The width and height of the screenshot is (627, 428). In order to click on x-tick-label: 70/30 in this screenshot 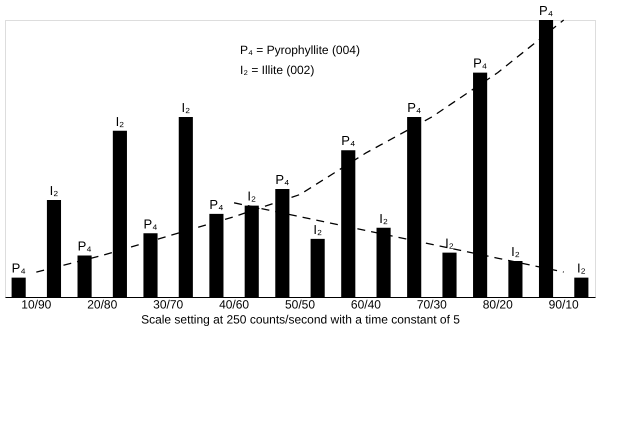, I will do `click(432, 305)`.